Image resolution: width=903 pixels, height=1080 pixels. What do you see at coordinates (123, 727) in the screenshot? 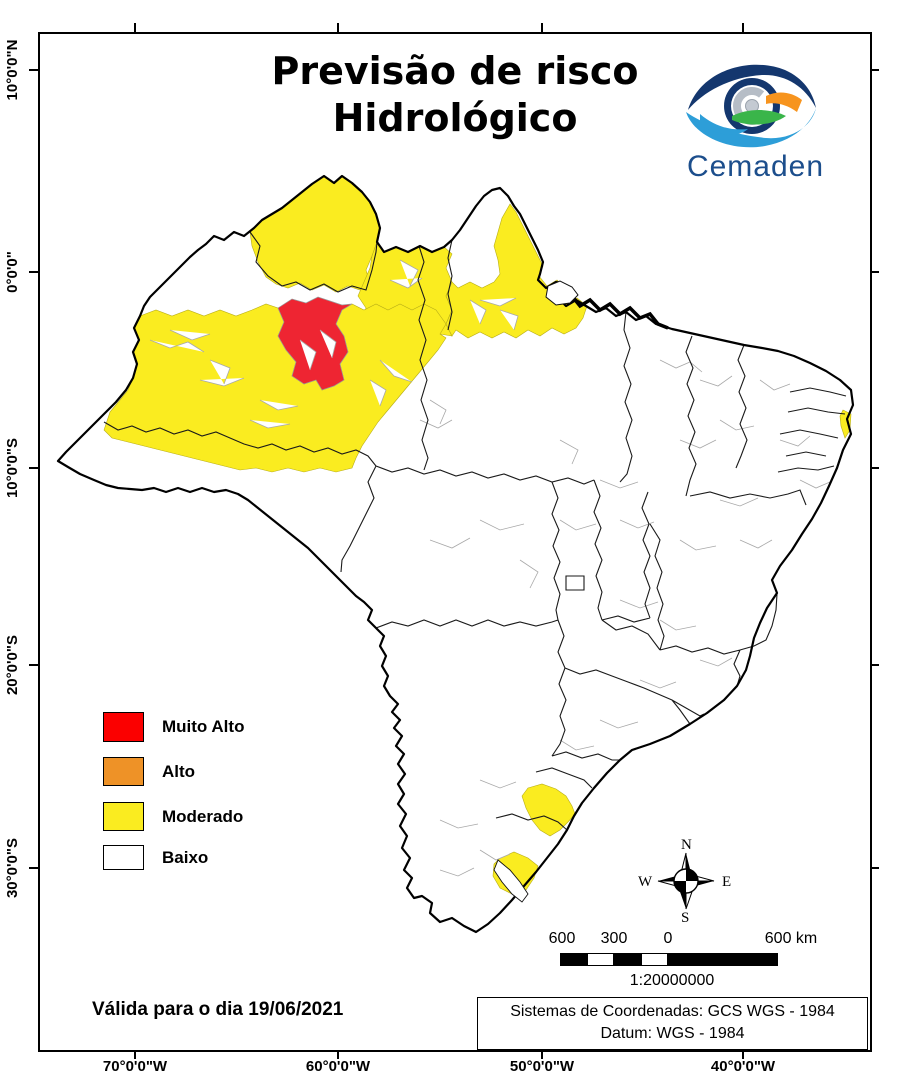
I see `legend-swatch-muito-alto` at bounding box center [123, 727].